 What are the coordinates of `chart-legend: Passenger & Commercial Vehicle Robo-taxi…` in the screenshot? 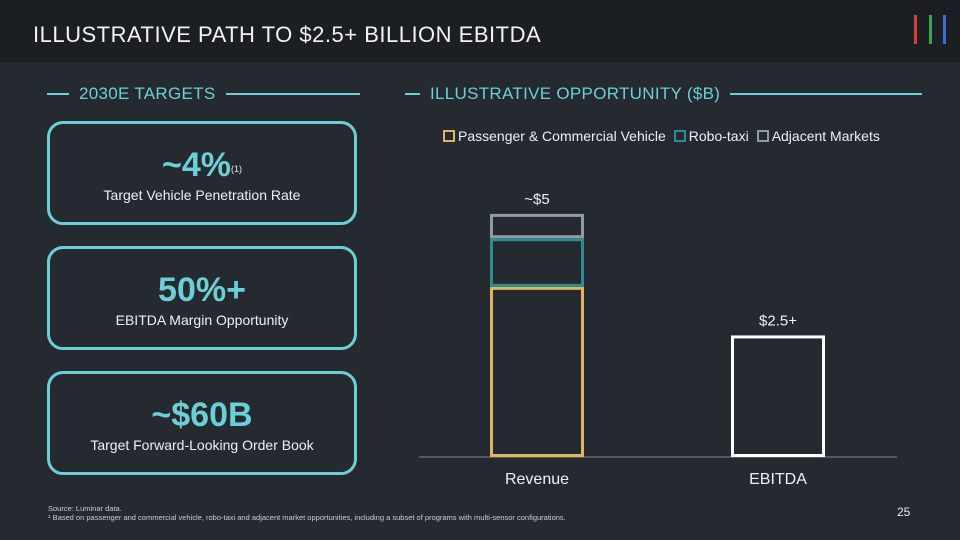 It's located at (665, 136).